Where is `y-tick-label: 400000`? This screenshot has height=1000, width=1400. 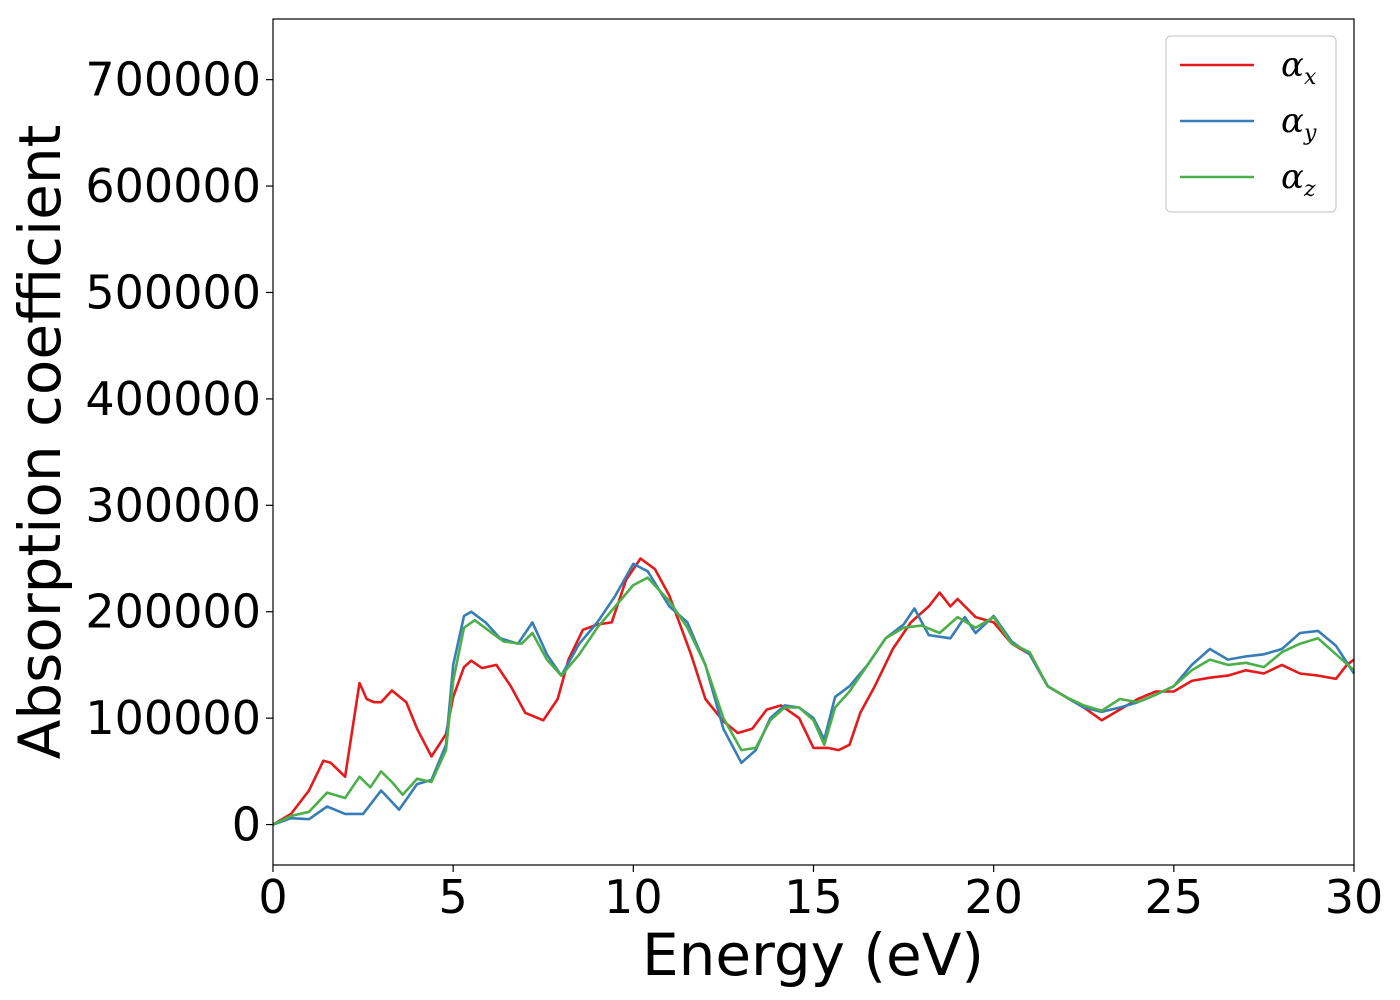 y-tick-label: 400000 is located at coordinates (173, 399).